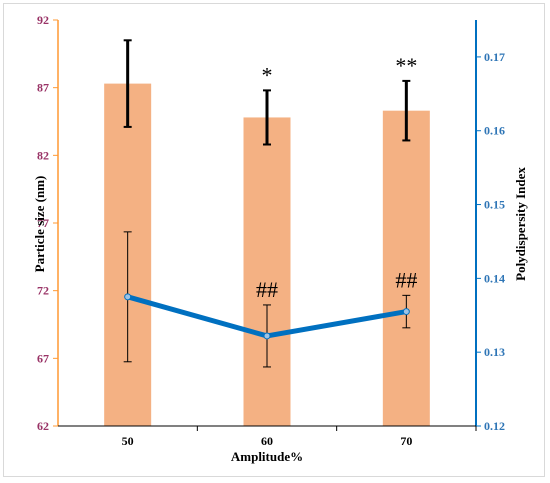 The height and width of the screenshot is (483, 550). What do you see at coordinates (406, 279) in the screenshot?
I see `pdi-significance-70: ##` at bounding box center [406, 279].